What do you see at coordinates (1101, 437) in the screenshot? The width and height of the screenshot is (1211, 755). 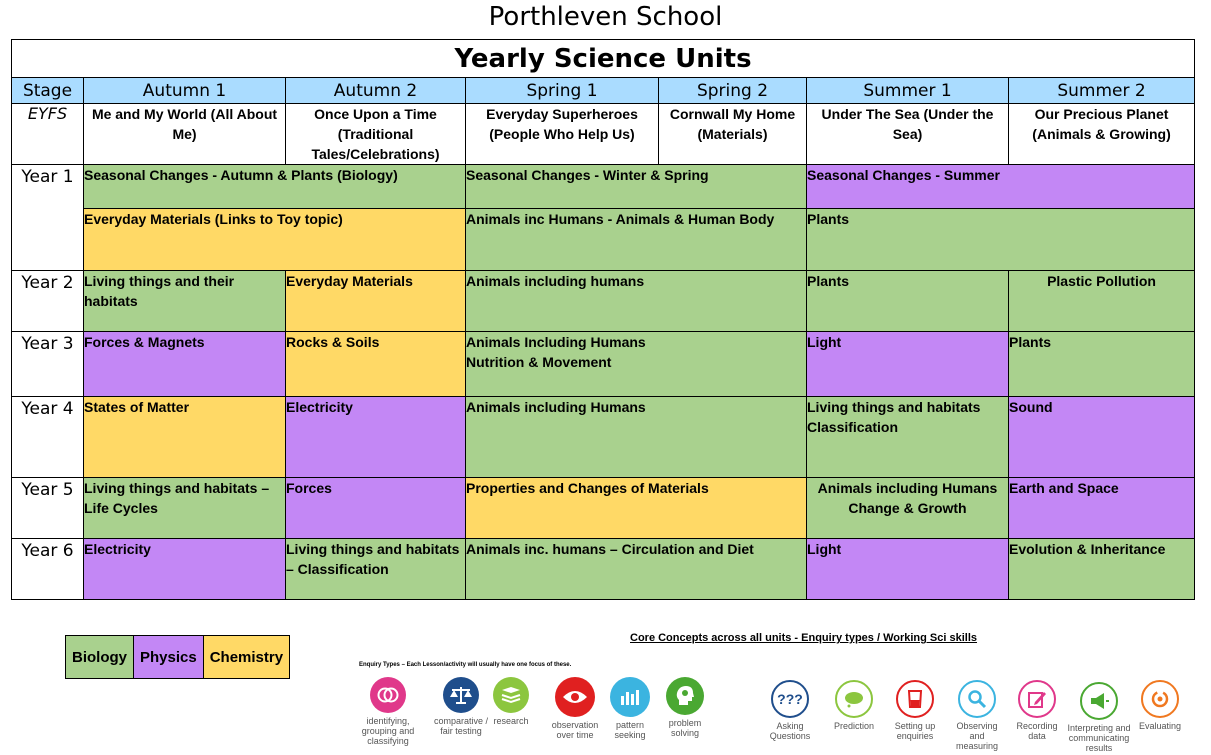 I see `year4-summer-2: Sound` at bounding box center [1101, 437].